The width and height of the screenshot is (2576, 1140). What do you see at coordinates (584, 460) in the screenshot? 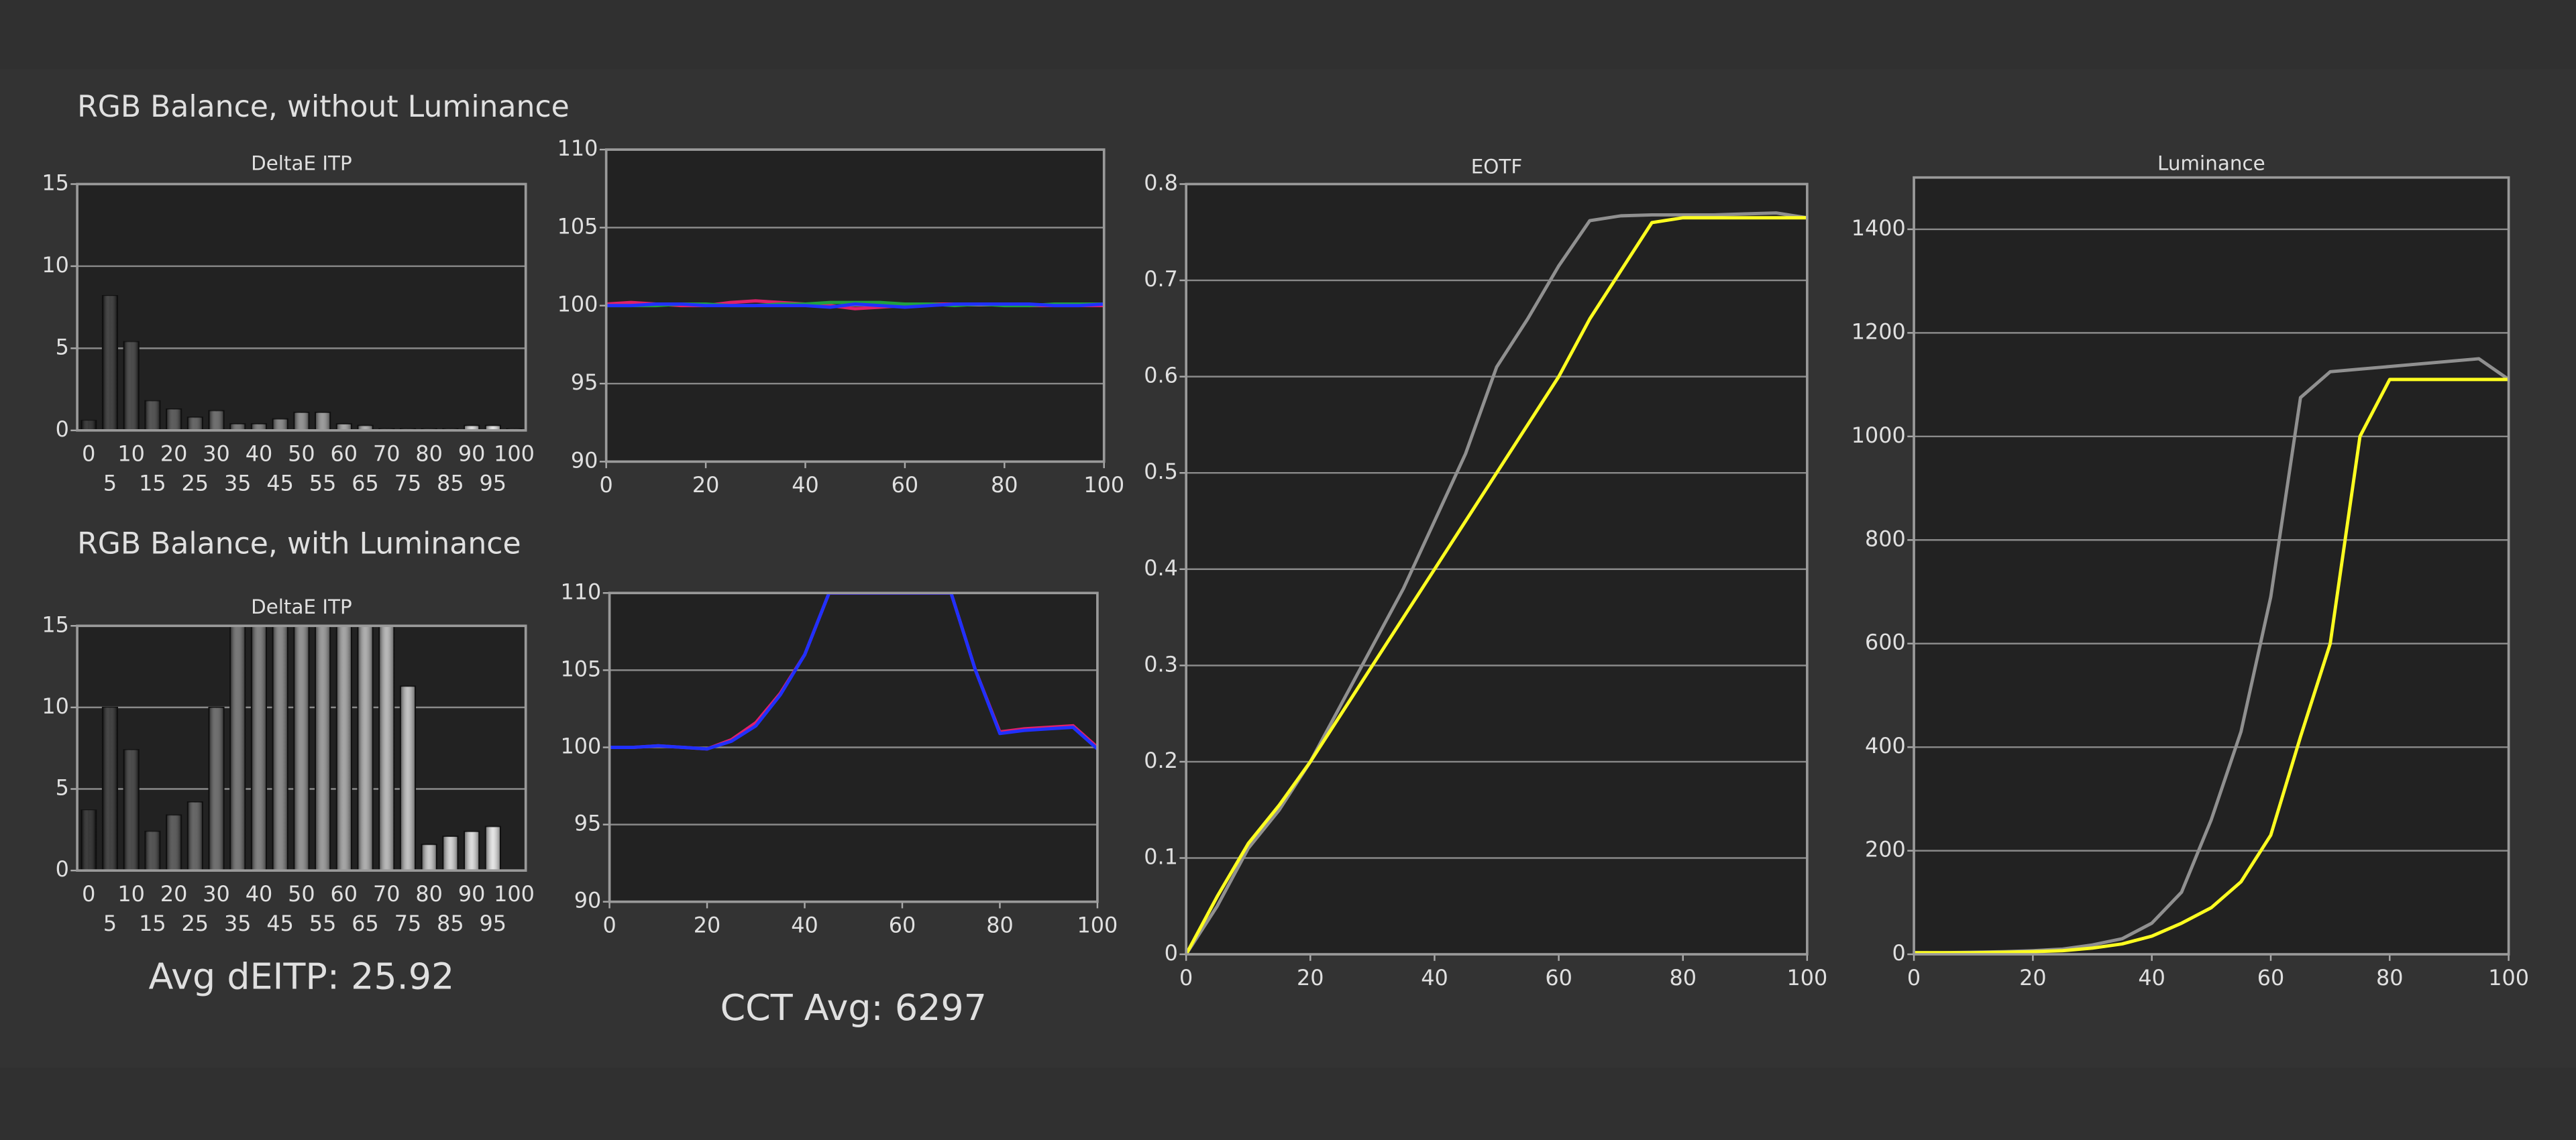
I see `y-tick-label: 90` at bounding box center [584, 460].